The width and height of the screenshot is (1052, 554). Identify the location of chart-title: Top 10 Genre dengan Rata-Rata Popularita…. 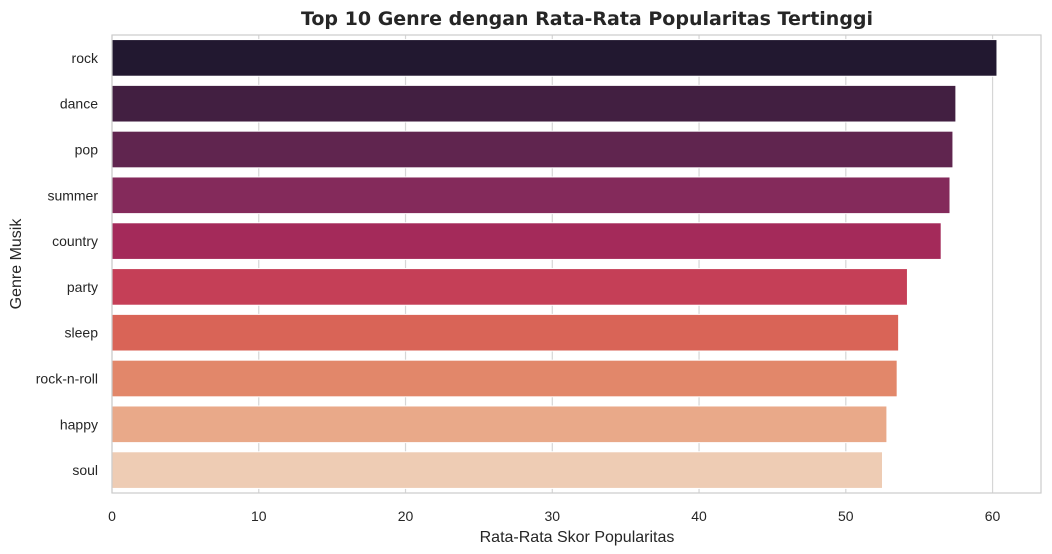
(587, 19).